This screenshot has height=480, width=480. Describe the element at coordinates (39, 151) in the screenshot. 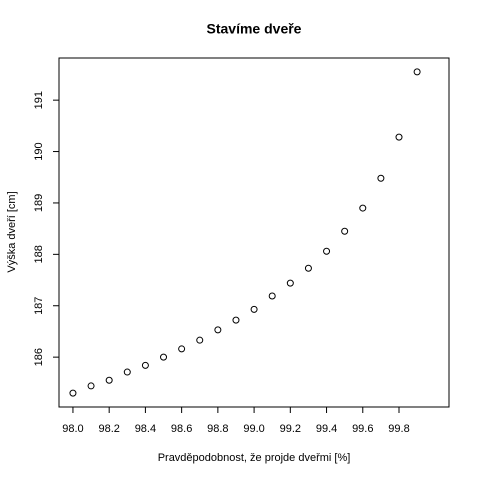

I see `y-tick-label: 190` at that location.